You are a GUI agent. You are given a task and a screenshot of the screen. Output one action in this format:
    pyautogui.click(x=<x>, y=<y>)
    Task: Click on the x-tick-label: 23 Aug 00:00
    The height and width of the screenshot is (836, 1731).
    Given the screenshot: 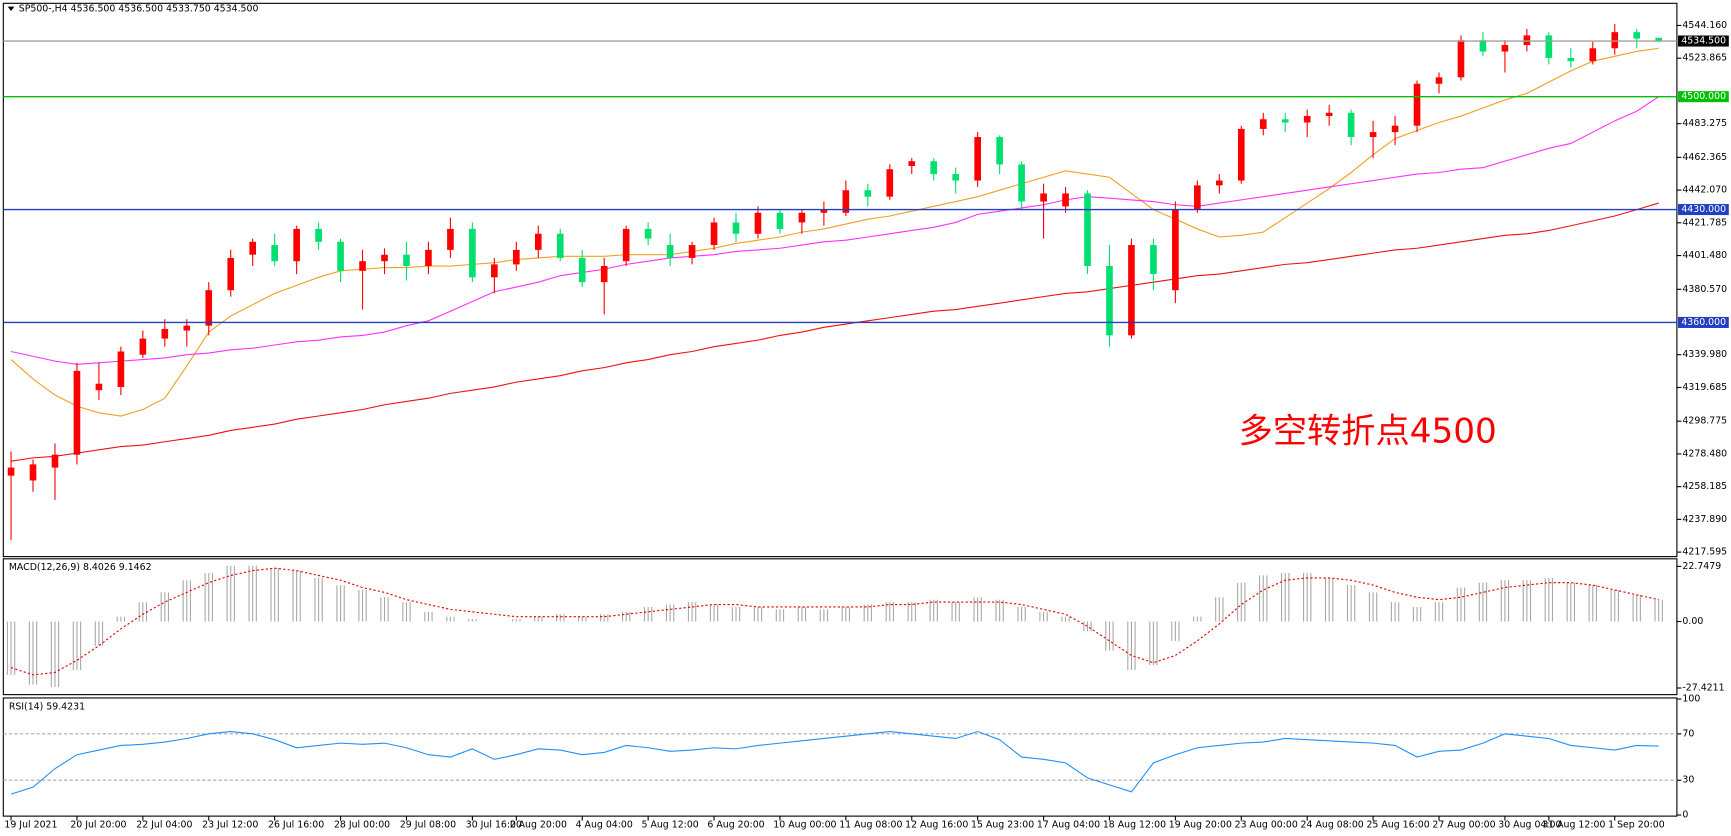 What is the action you would take?
    pyautogui.click(x=1266, y=824)
    